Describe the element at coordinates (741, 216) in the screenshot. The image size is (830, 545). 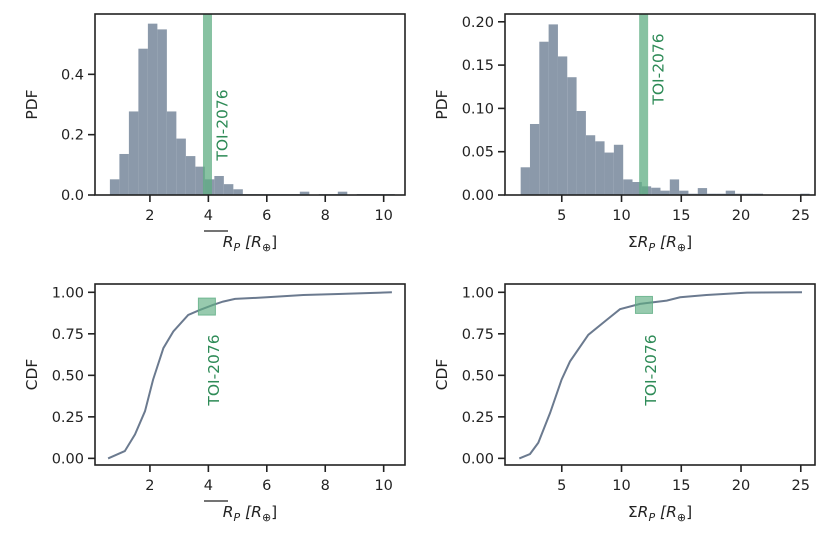
I see `x-tick-label: 20` at that location.